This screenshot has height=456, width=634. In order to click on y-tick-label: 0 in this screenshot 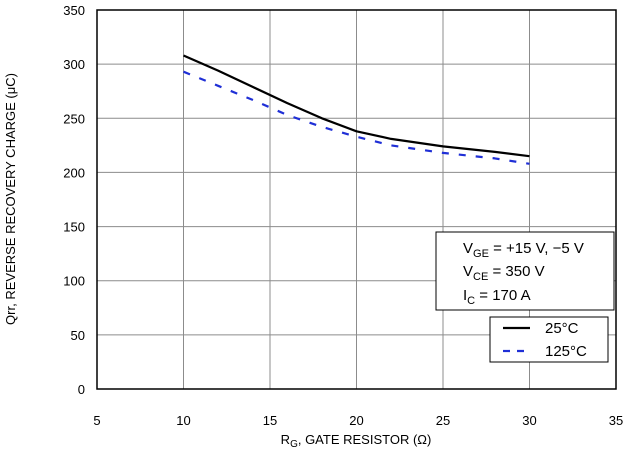, I will do `click(81, 389)`.